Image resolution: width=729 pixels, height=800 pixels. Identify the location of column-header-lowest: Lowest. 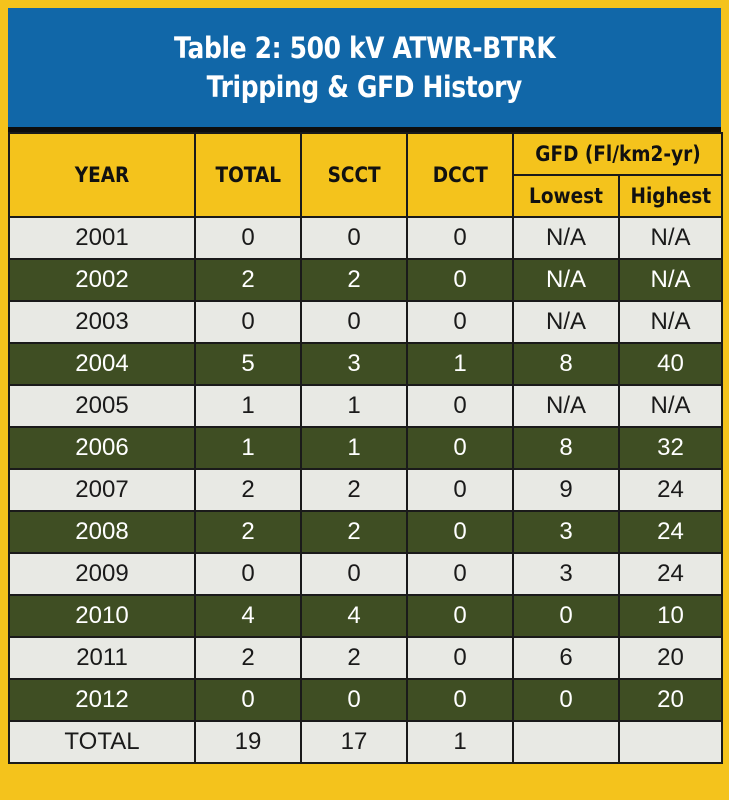
(566, 196).